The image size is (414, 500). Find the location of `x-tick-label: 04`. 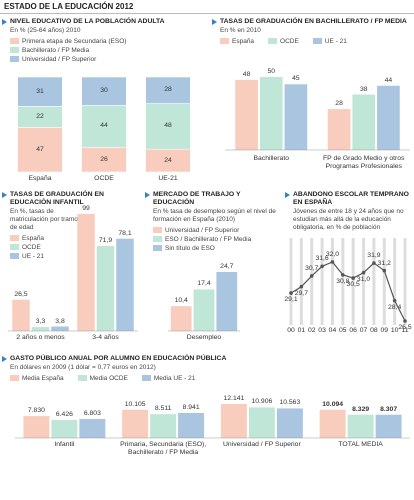

x-tick-label: 04 is located at coordinates (332, 330).